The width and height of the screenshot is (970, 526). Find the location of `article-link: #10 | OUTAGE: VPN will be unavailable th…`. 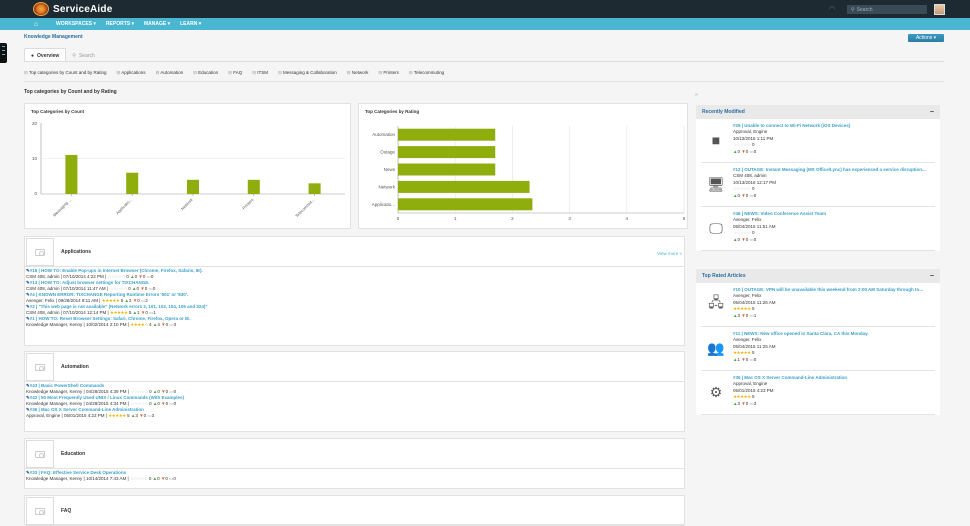

article-link: #10 | OUTAGE: VPN will be unavailable th… is located at coordinates (828, 289).